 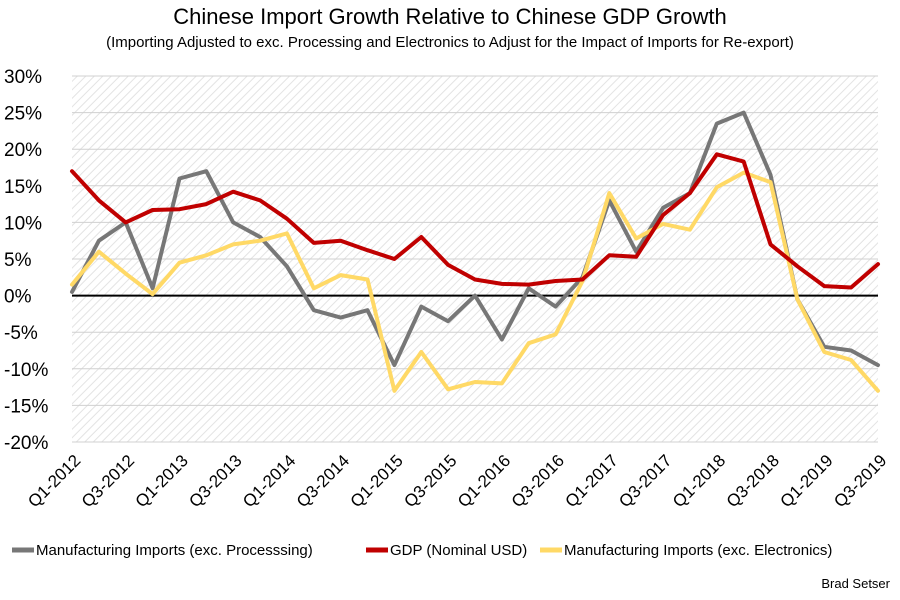 I want to click on legend-label: Manufacturing Imports (exc. Processsing), so click(x=174, y=550).